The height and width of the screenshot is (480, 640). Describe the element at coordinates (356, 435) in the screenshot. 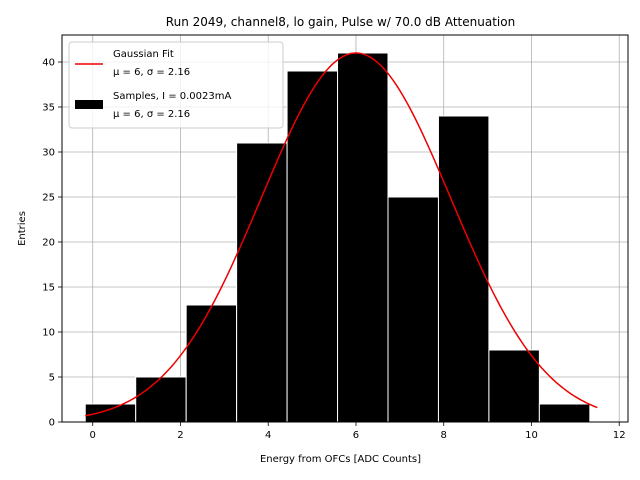

I see `x-tick-label: 6` at that location.